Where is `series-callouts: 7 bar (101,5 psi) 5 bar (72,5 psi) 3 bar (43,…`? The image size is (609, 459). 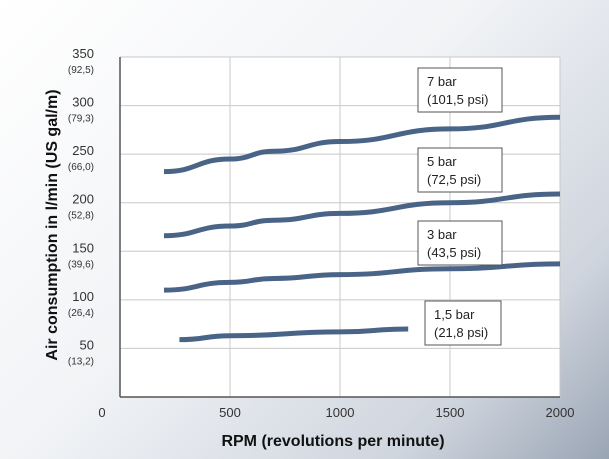
series-callouts: 7 bar (101,5 psi) 5 bar (72,5 psi) 3 bar (43,… is located at coordinates (460, 206).